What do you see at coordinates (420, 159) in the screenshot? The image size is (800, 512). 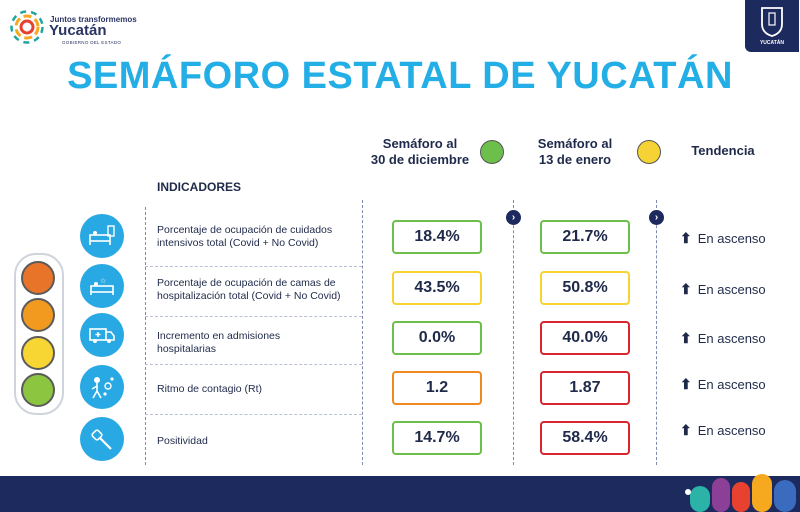 I see `column-header-dec30-line2: 30 de diciembre` at bounding box center [420, 159].